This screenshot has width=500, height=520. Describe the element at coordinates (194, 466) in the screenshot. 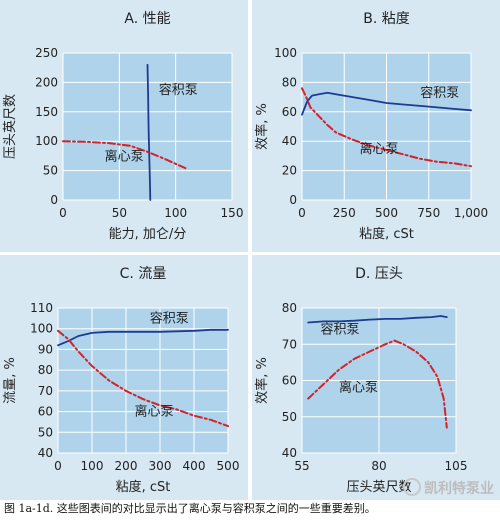

I see `x-tick-label: 400` at that location.